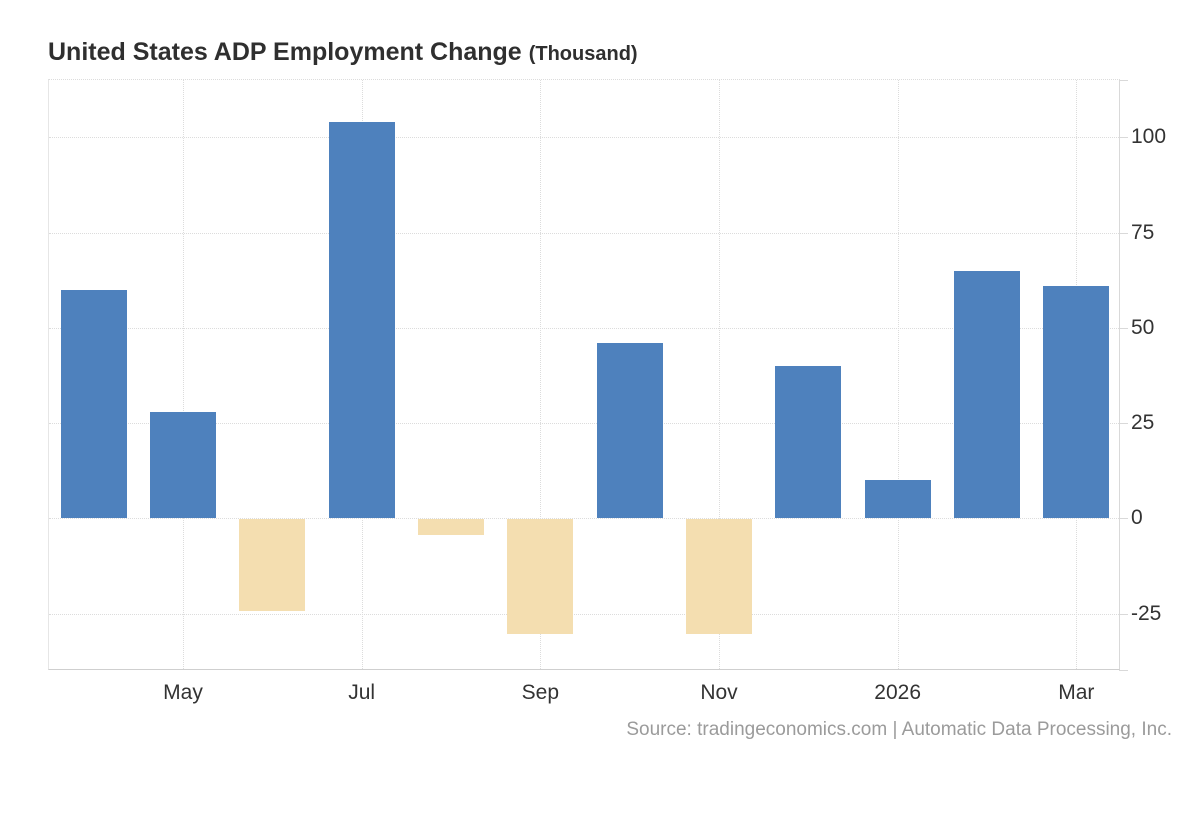 This screenshot has width=1200, height=820. Describe the element at coordinates (362, 692) in the screenshot. I see `x-tick-label: Jul` at that location.